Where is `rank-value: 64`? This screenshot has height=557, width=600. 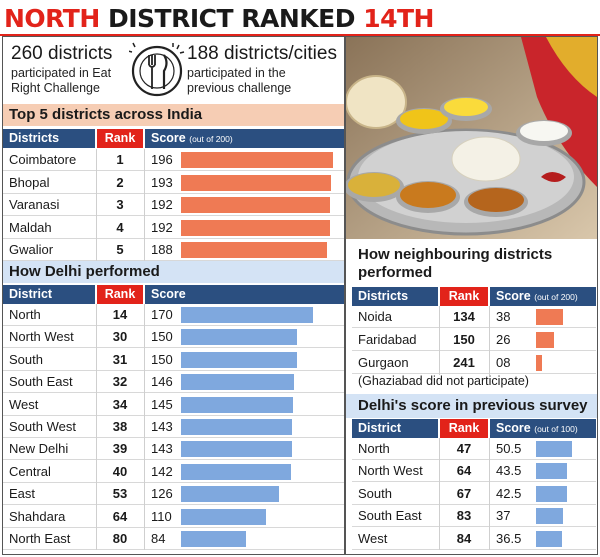
rank-value: 64 is located at coordinates (120, 516).